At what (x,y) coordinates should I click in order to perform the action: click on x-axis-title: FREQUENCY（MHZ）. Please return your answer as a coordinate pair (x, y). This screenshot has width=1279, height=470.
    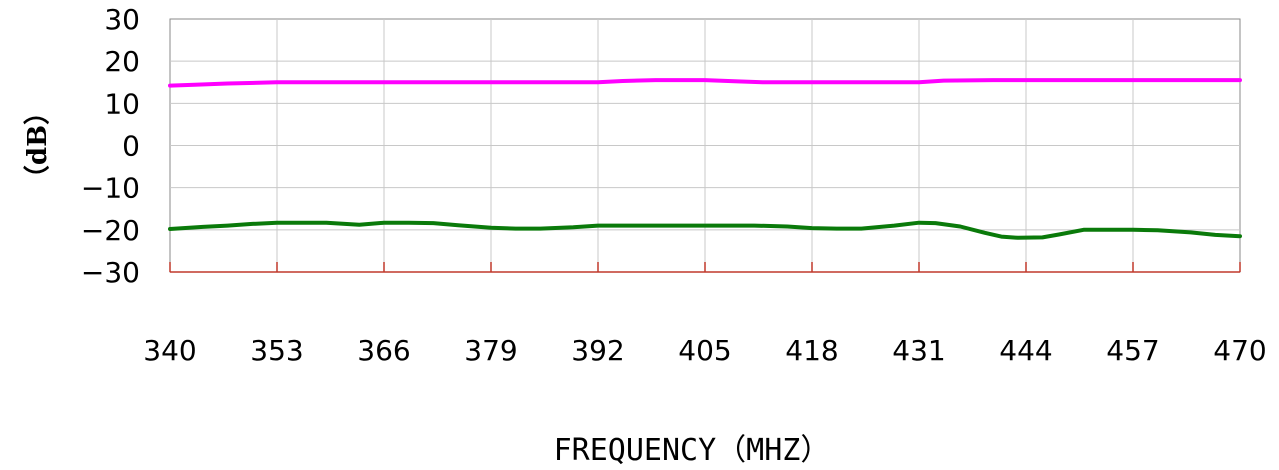
    Looking at the image, I should click on (692, 450).